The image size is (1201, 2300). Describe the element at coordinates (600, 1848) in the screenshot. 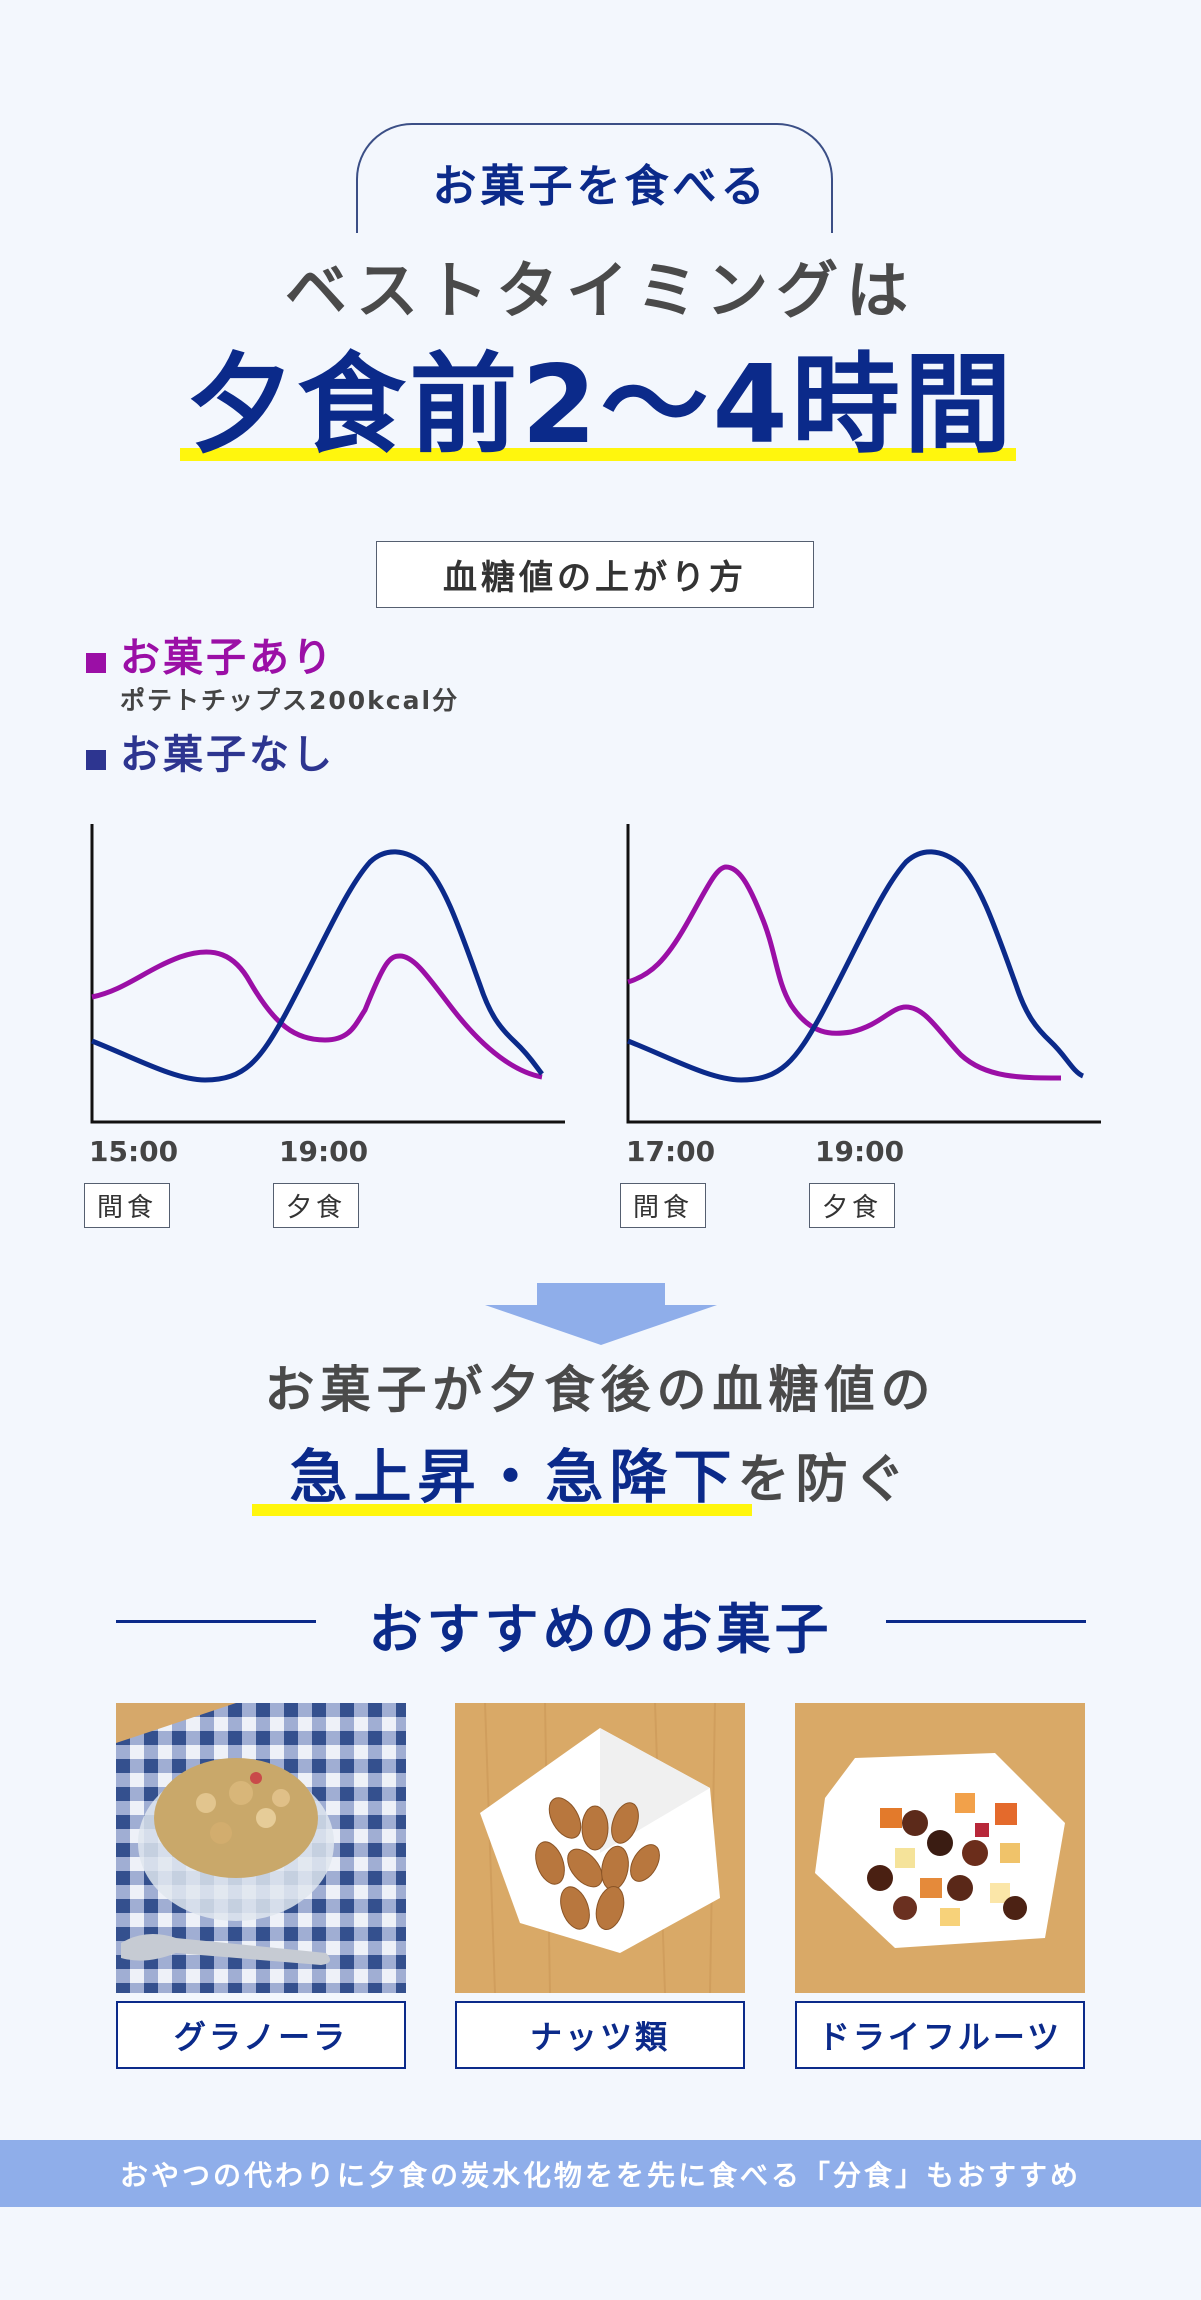

I see `almonds-photo` at that location.